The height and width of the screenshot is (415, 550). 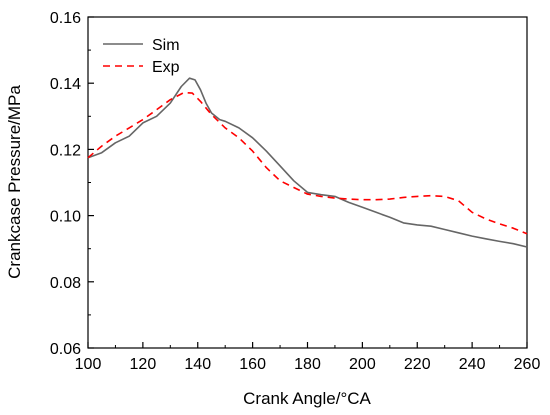 I want to click on x-tick-label: 120, so click(x=143, y=364).